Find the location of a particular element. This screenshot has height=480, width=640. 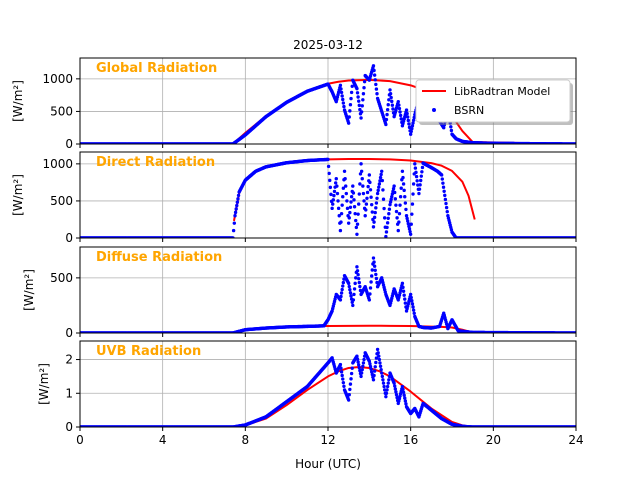

legend: LibRadtran Model BSRN is located at coordinates (494, 102).